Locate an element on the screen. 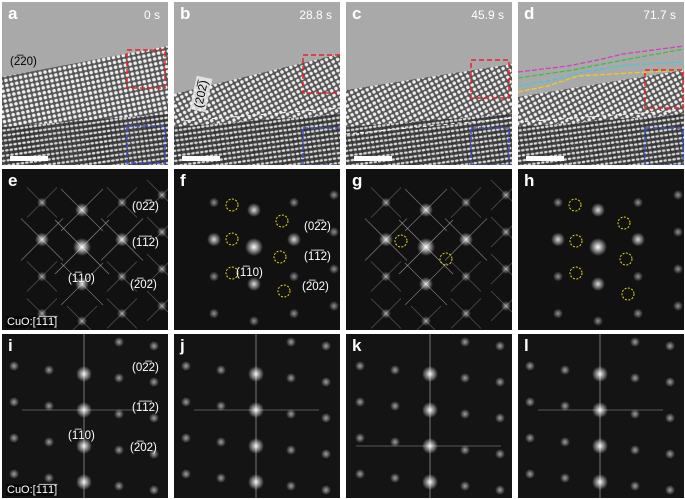 This screenshot has width=685, height=499. panel-letter: h is located at coordinates (529, 180).